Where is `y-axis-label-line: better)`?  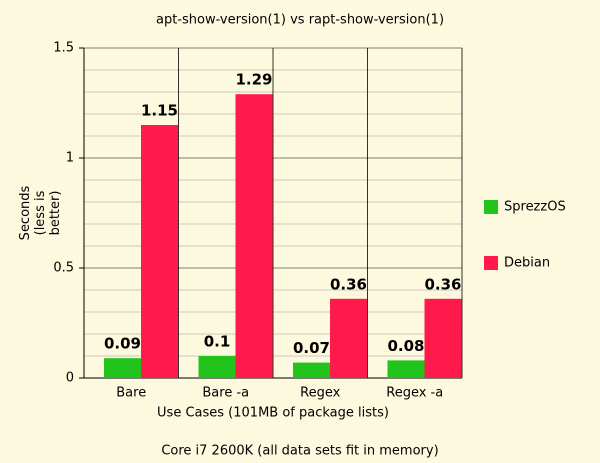 y-axis-label-line: better) is located at coordinates (55, 213).